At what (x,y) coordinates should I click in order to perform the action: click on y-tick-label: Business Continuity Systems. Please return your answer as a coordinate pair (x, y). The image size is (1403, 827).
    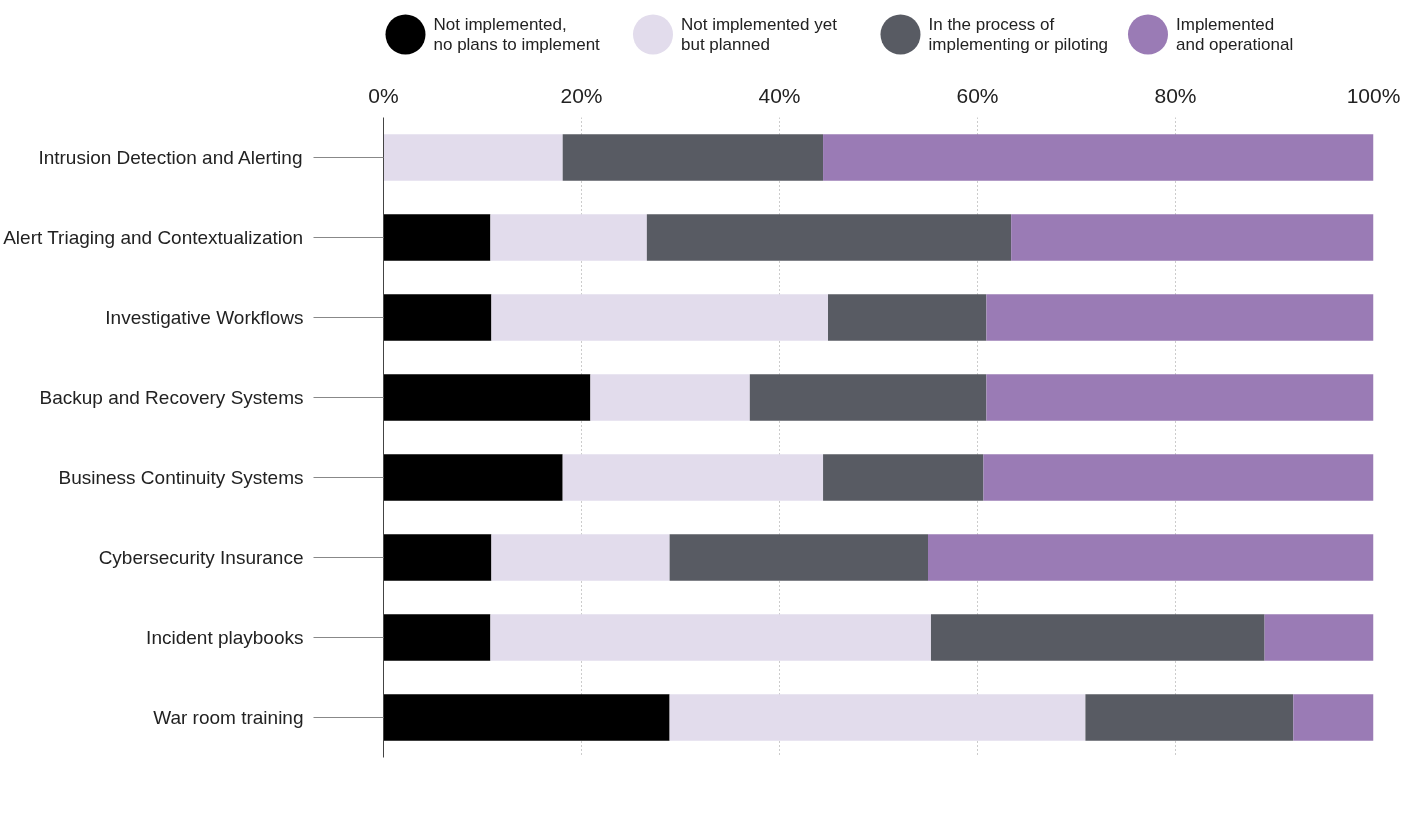
    Looking at the image, I should click on (181, 477).